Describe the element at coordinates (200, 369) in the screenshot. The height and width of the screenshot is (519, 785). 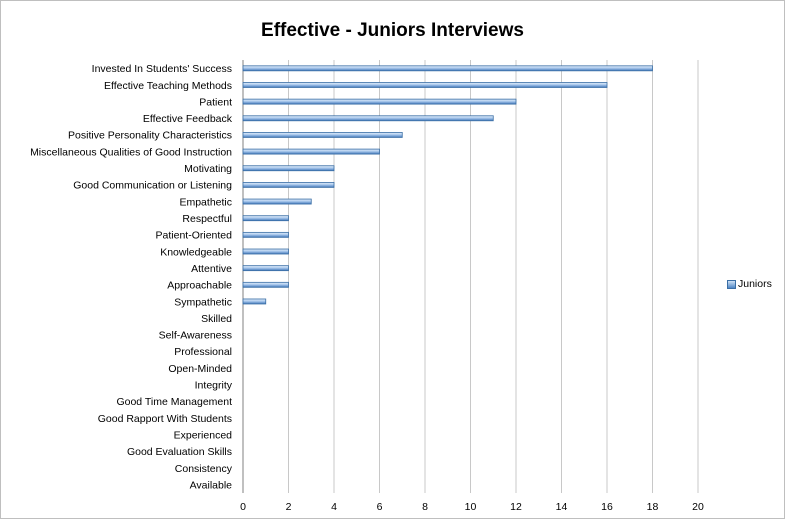
I see `category-label: Open-Minded` at that location.